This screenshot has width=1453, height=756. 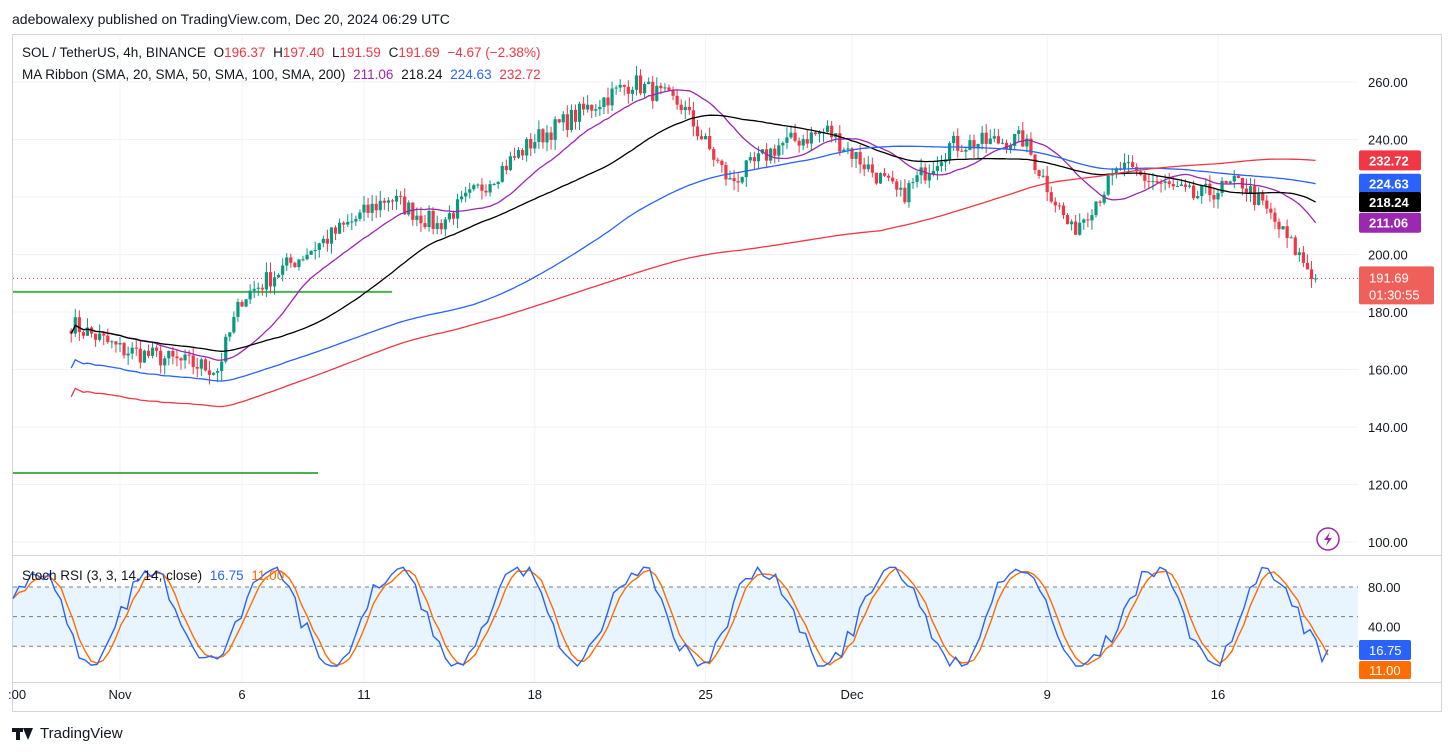 I want to click on tradingview-brand: TradingView, so click(x=67, y=733).